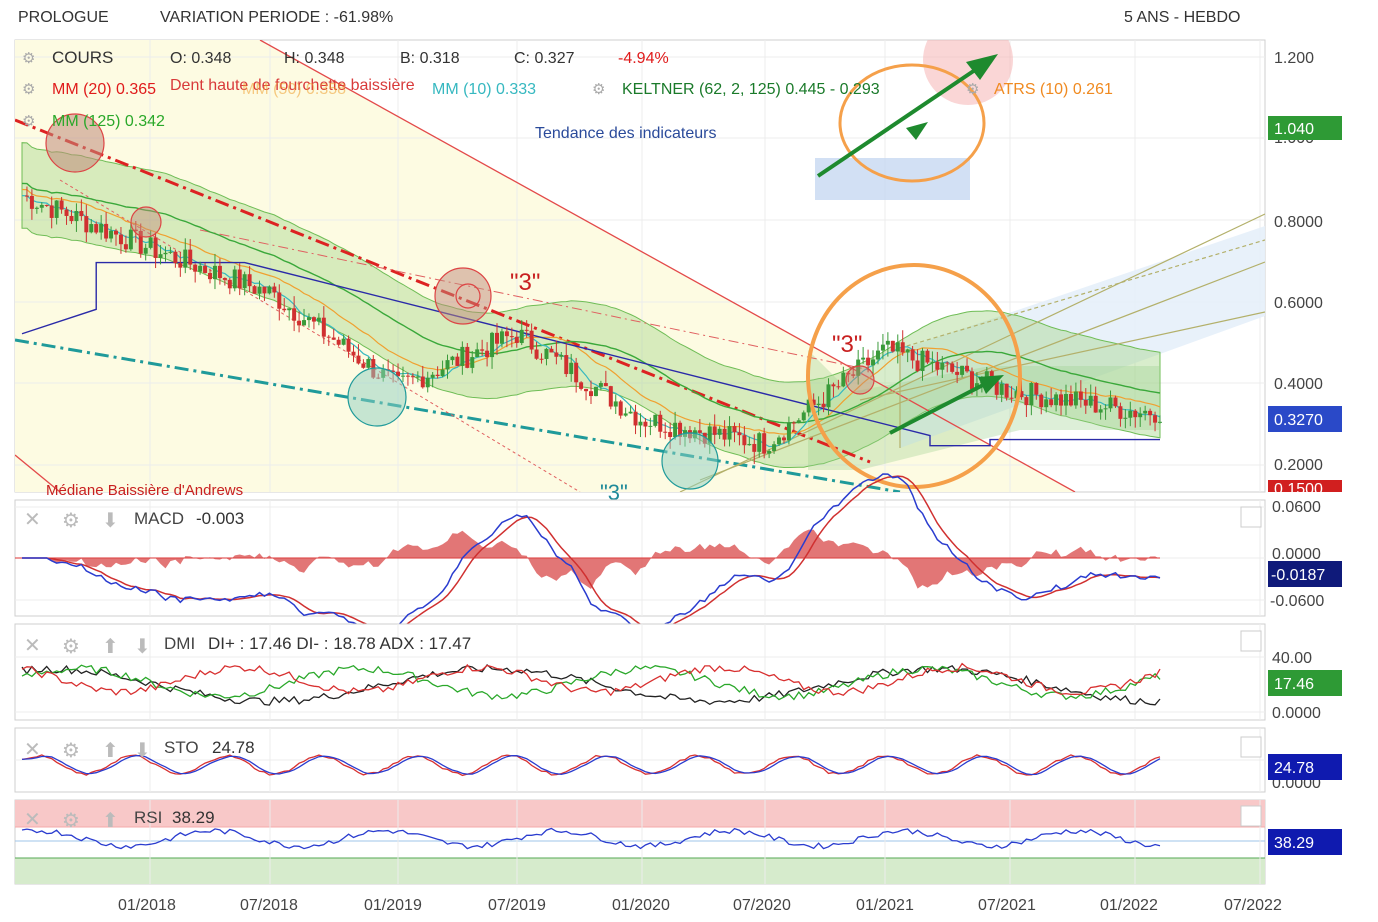 The height and width of the screenshot is (922, 1378). I want to click on support-line, so click(458, 415).